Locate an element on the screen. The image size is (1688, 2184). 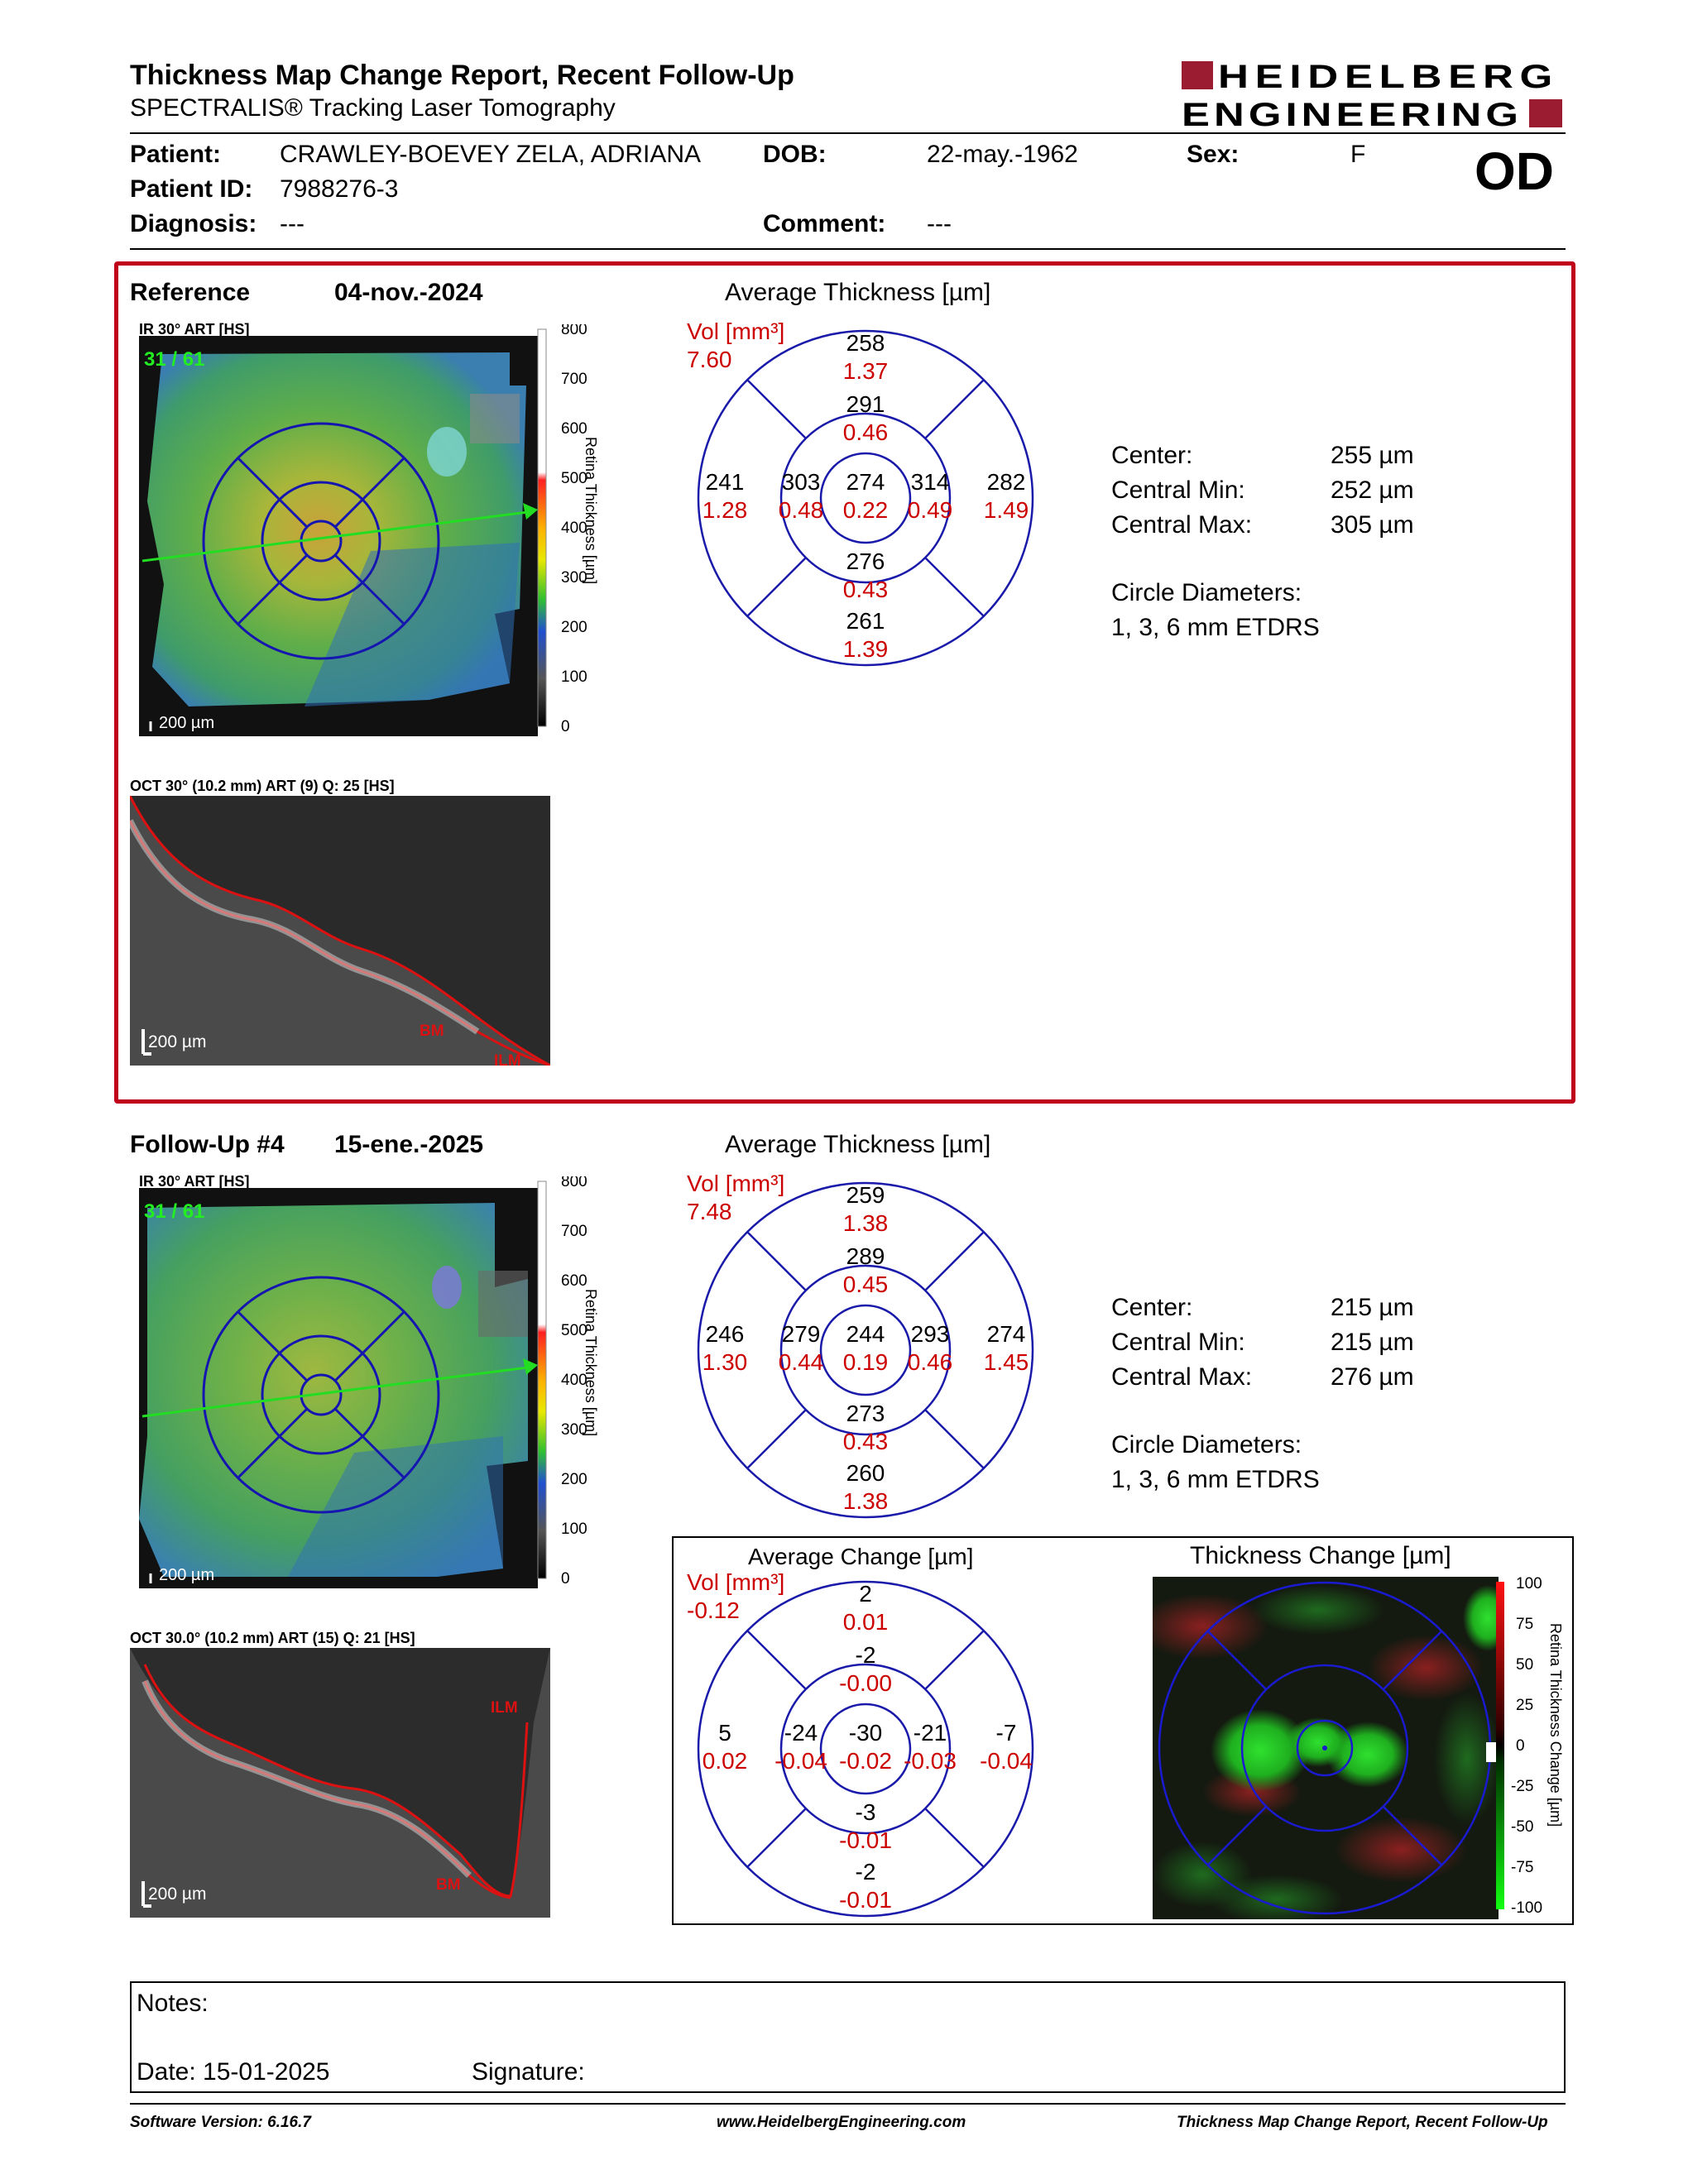
change-inner-inf-volume: -0.01 is located at coordinates (865, 1840).